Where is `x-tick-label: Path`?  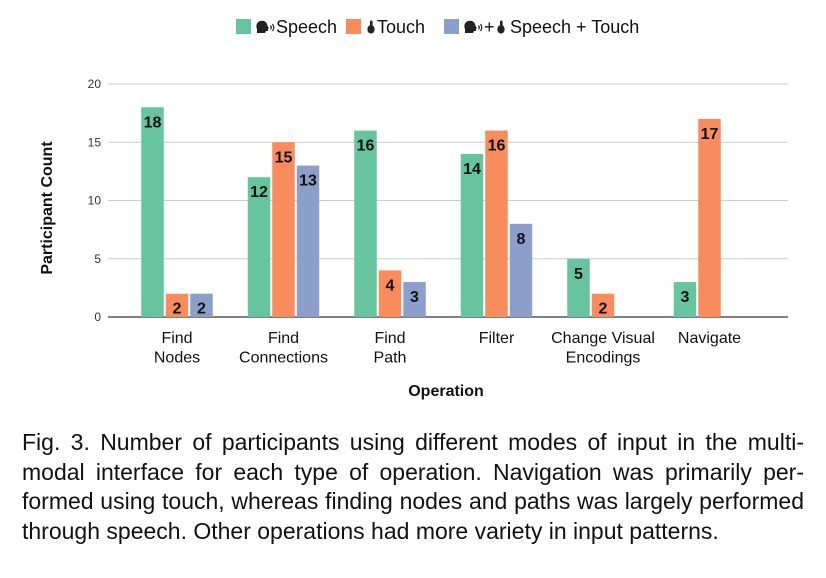
x-tick-label: Path is located at coordinates (390, 358).